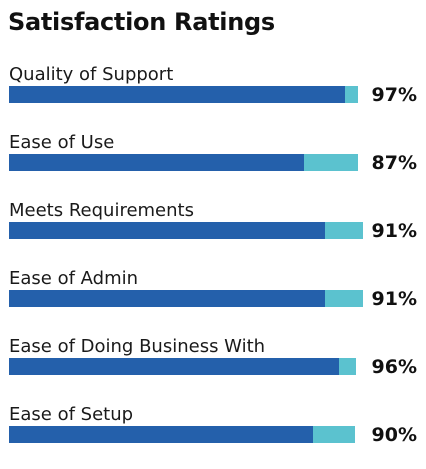  I want to click on bar-value-label: 96%, so click(394, 367).